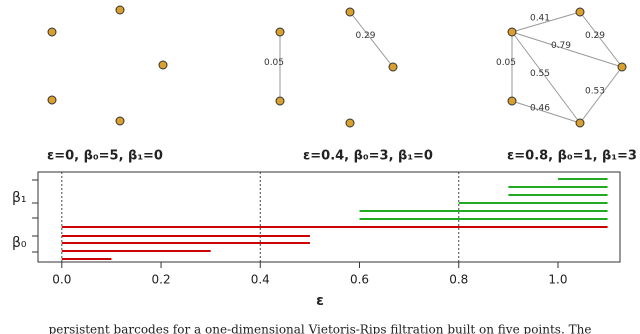 The height and width of the screenshot is (334, 640). Describe the element at coordinates (540, 109) in the screenshot. I see `edge-label: 0.46` at that location.